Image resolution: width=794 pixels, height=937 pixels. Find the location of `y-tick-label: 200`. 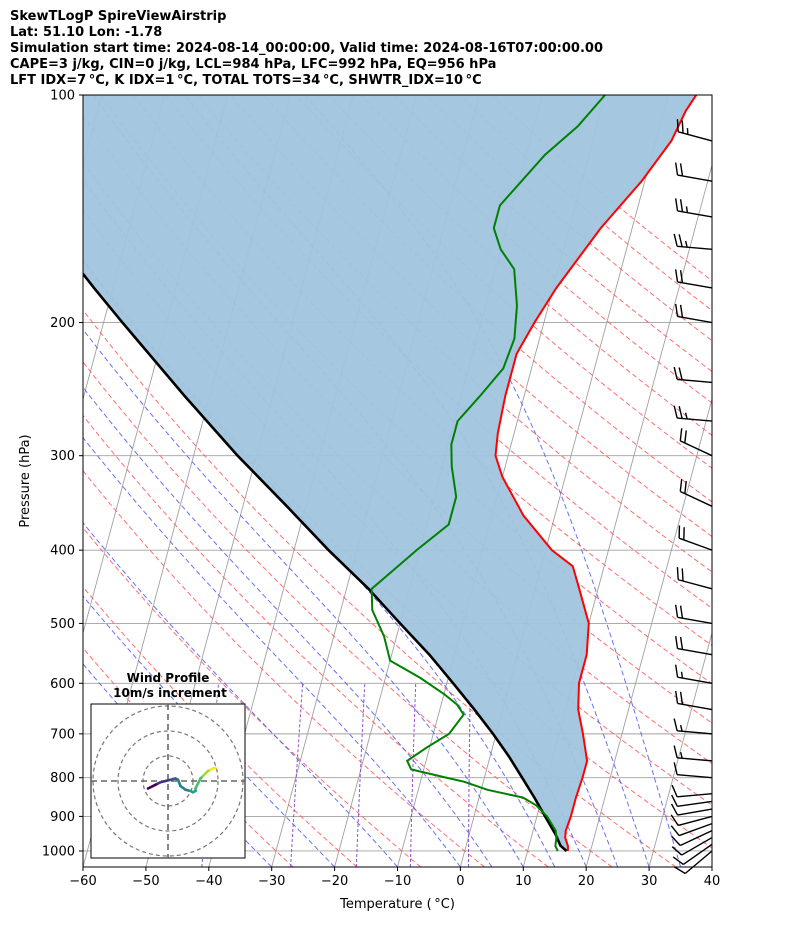

y-tick-label: 200 is located at coordinates (62, 323).